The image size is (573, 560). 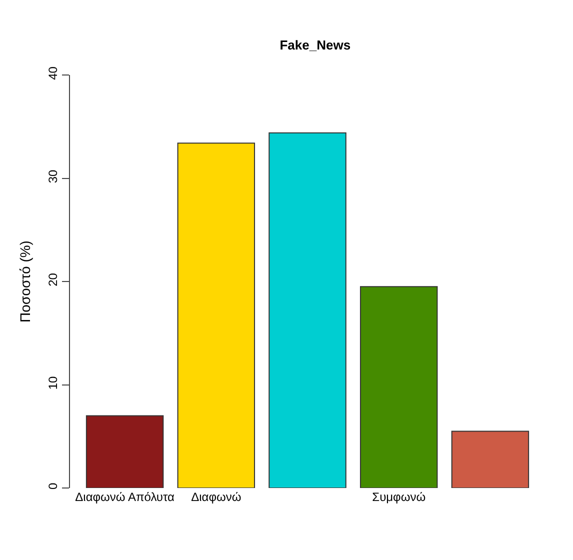 What do you see at coordinates (125, 497) in the screenshot?
I see `x-tick-label: Διαφωνώ Απόλυτα` at bounding box center [125, 497].